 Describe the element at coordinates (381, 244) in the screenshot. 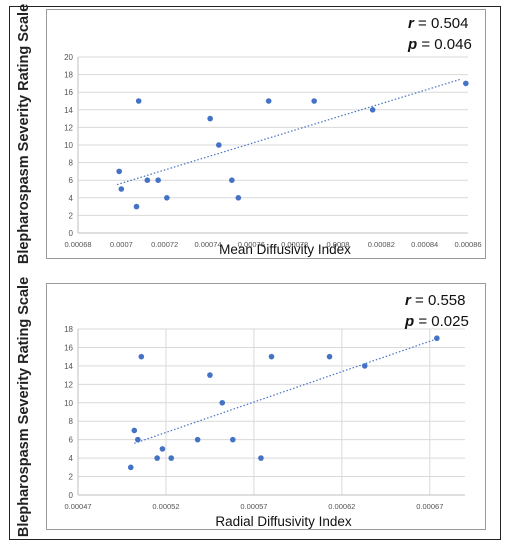

I see `x-tick-label: 0.00082` at that location.